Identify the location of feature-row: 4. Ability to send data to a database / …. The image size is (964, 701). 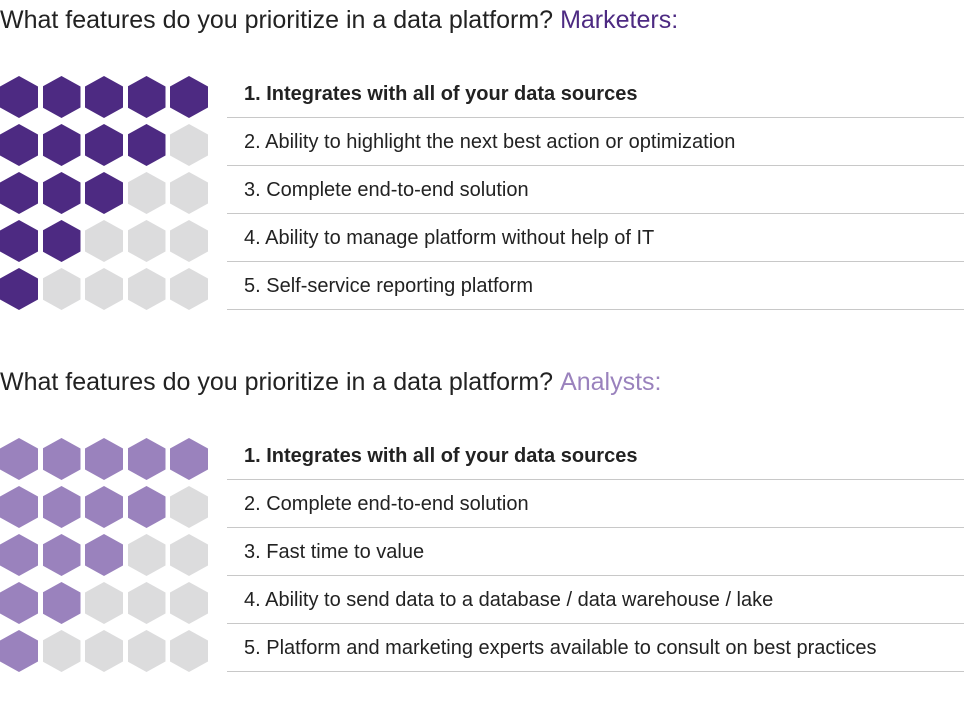
(595, 600).